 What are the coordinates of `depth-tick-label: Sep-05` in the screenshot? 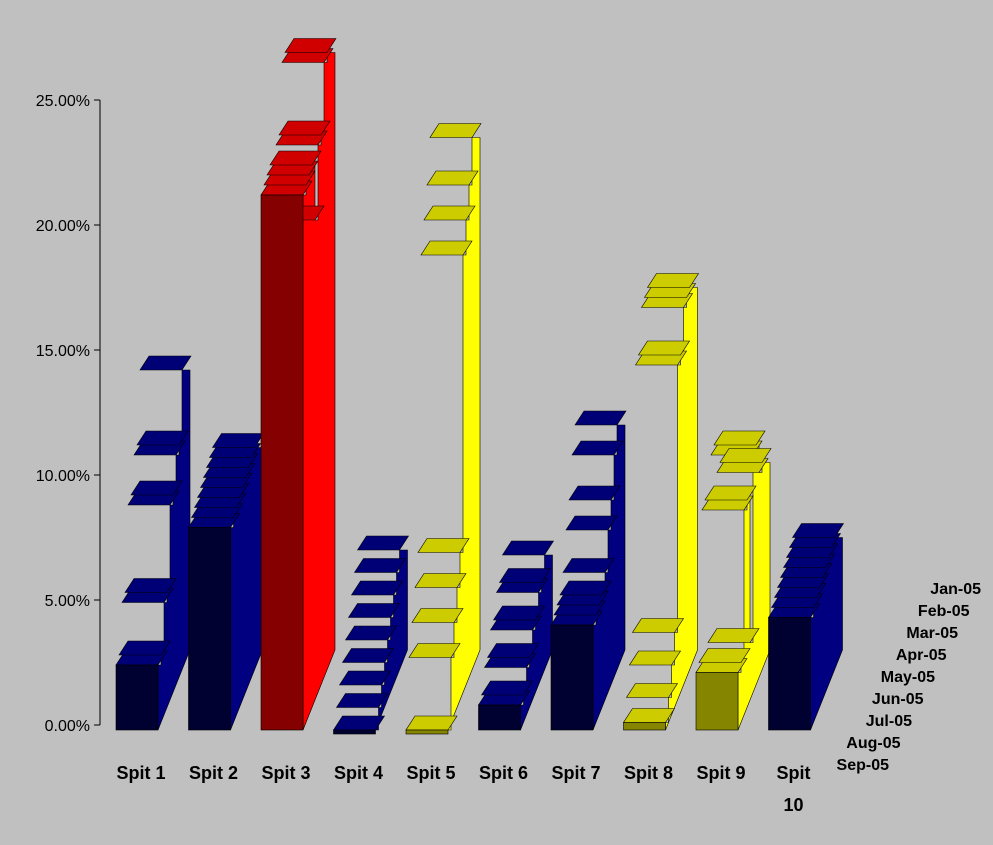 It's located at (863, 765).